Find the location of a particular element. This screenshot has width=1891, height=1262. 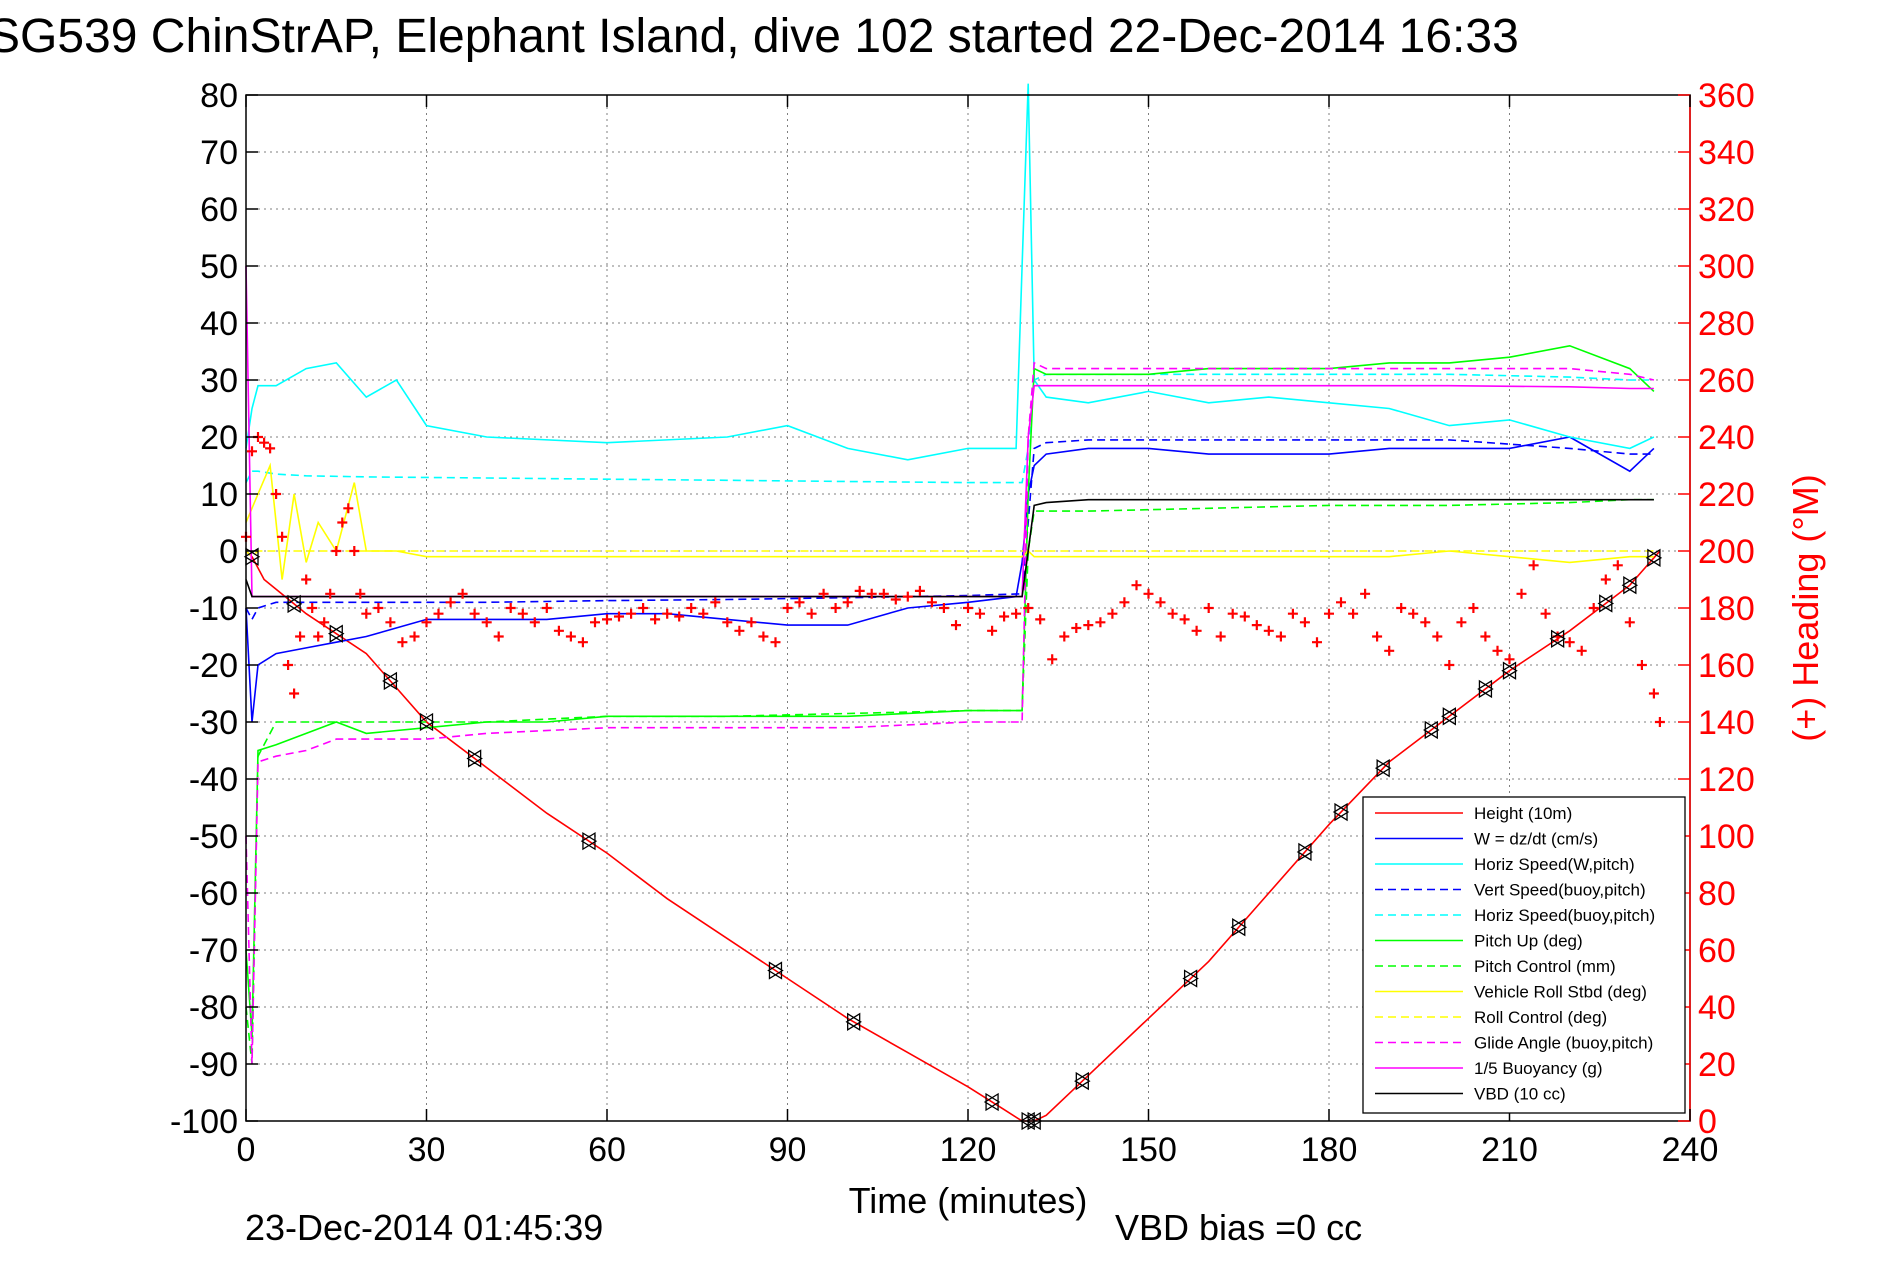

series-horiz-speed-buoy-pitch is located at coordinates (949, 428).